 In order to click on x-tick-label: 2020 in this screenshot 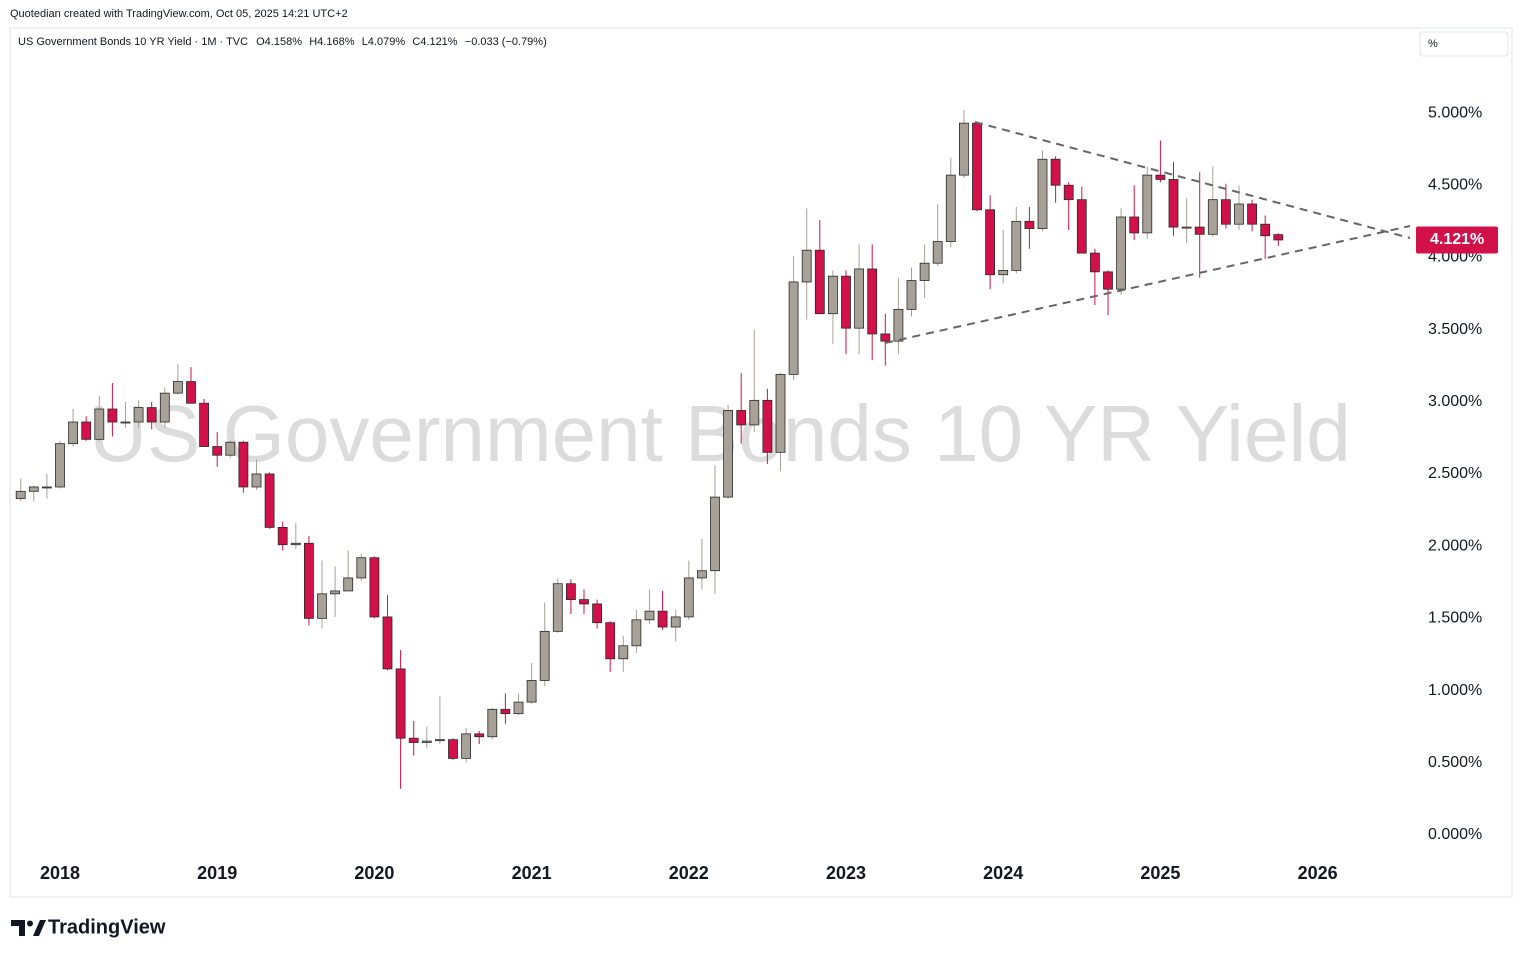, I will do `click(374, 873)`.